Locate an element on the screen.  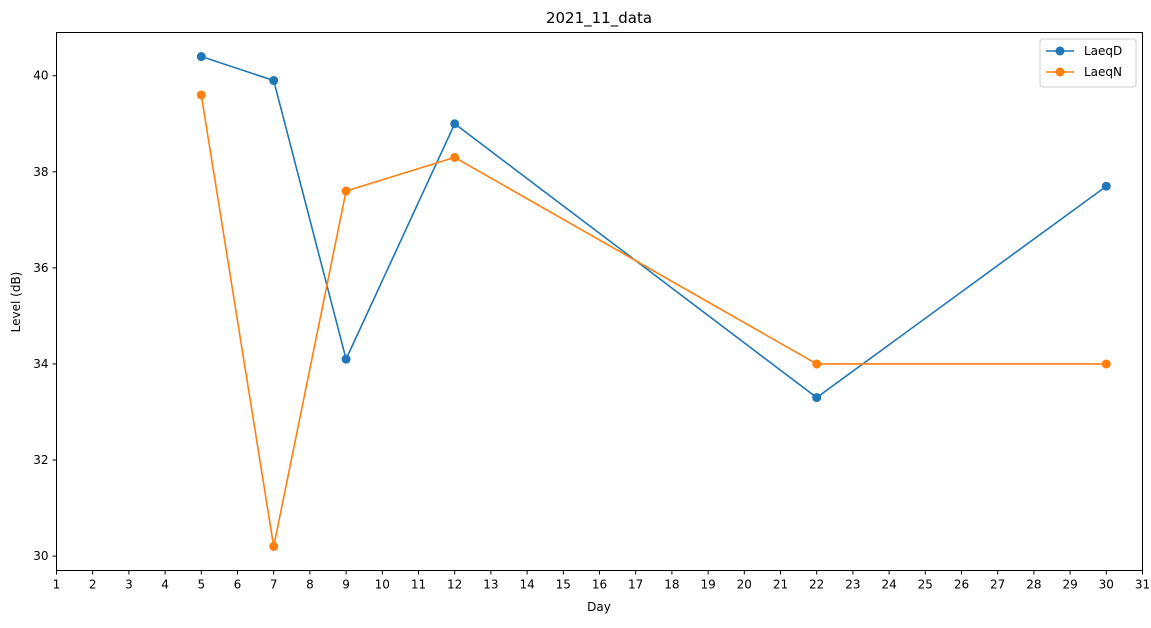
y-tick-label: 40 is located at coordinates (40, 76).